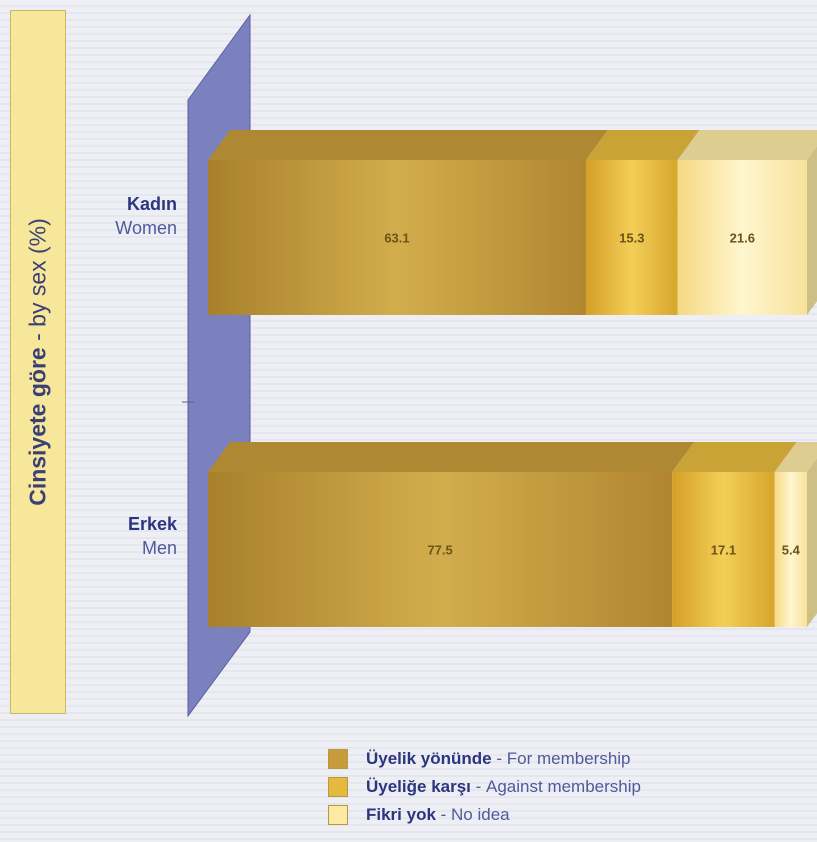 The image size is (817, 842). Describe the element at coordinates (563, 786) in the screenshot. I see `legend-label-en: Against membership` at that location.